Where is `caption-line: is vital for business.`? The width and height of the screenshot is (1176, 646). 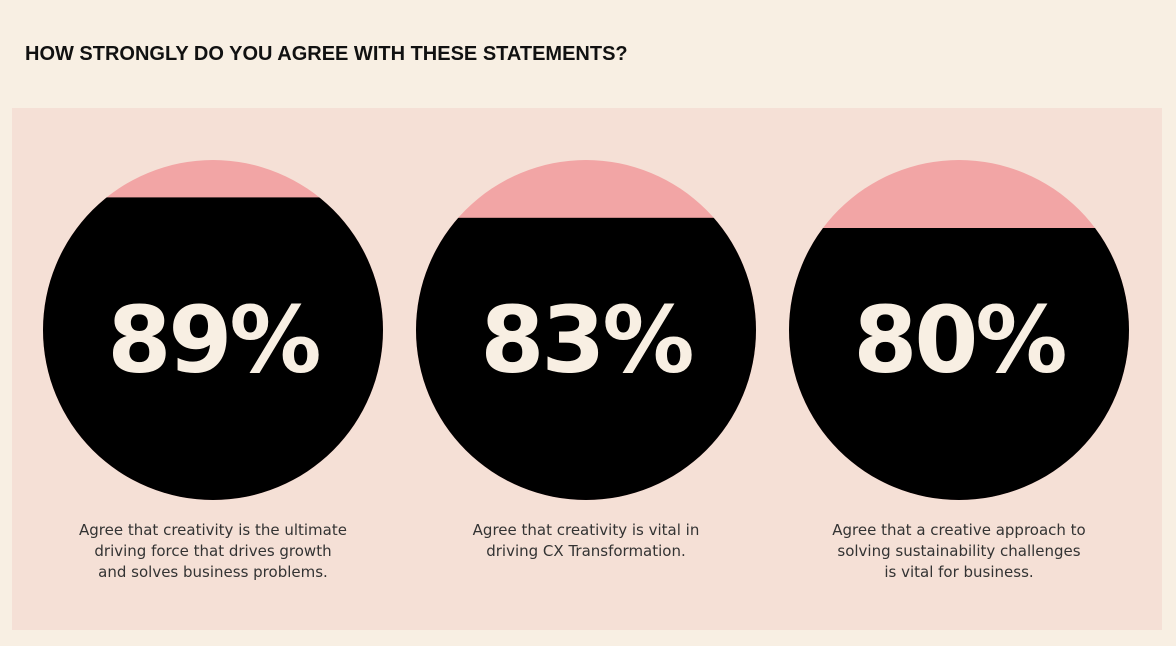
caption-line: is vital for business. is located at coordinates (958, 572).